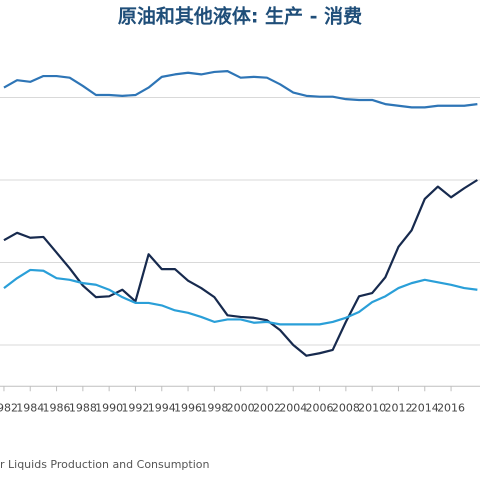  What do you see at coordinates (240, 16) in the screenshot?
I see `chart-title: 原油和其他液体: 生产 - 消费` at bounding box center [240, 16].